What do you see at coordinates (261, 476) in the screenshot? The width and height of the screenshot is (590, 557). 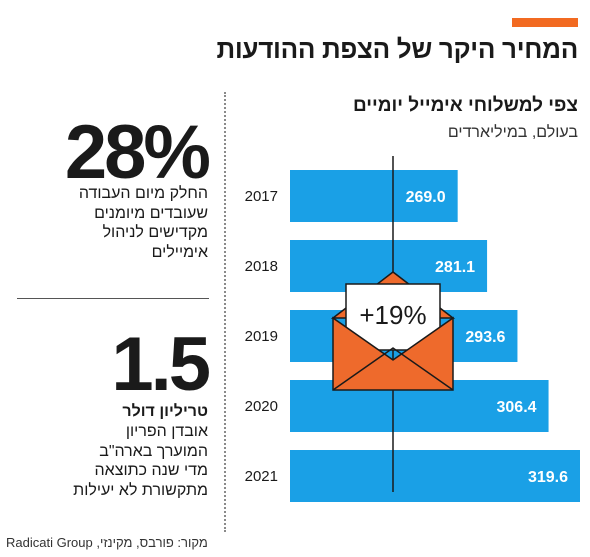 I see `category-label: 2021` at bounding box center [261, 476].